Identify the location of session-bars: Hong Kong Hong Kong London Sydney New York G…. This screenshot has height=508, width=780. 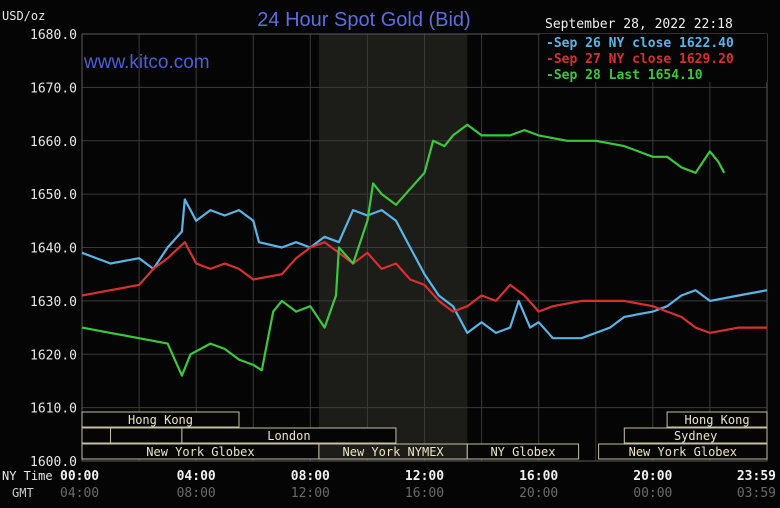
(424, 435).